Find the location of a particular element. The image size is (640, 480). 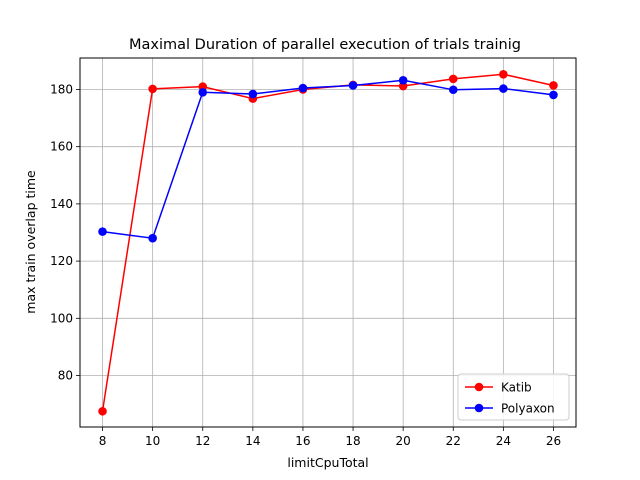

x-tick-label: 10 is located at coordinates (152, 441).